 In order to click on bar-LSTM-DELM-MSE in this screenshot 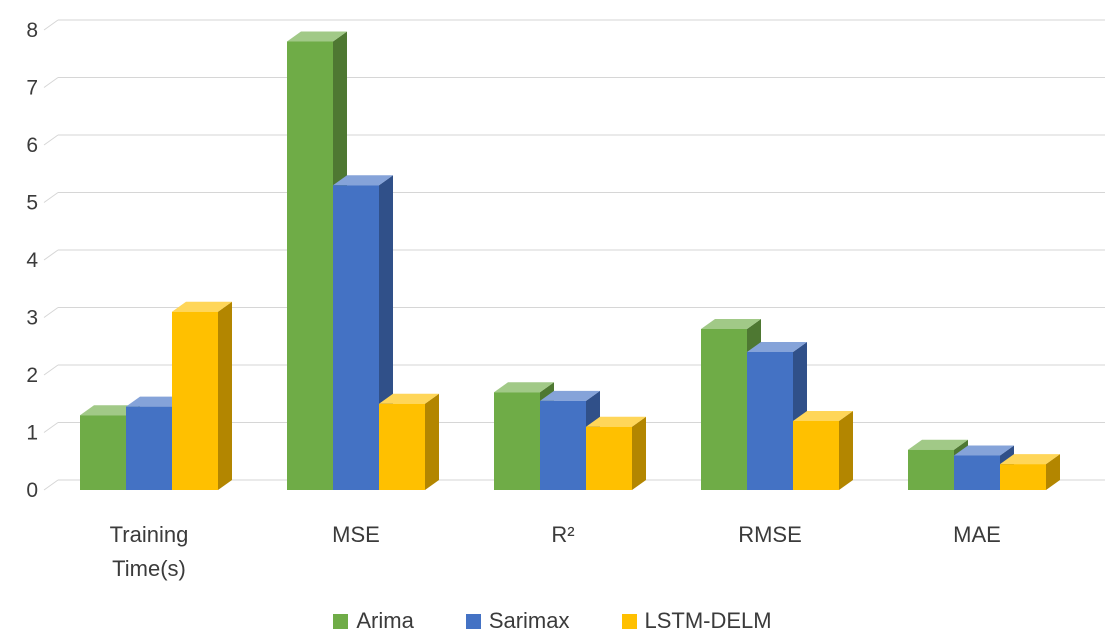, I will do `click(409, 441)`.